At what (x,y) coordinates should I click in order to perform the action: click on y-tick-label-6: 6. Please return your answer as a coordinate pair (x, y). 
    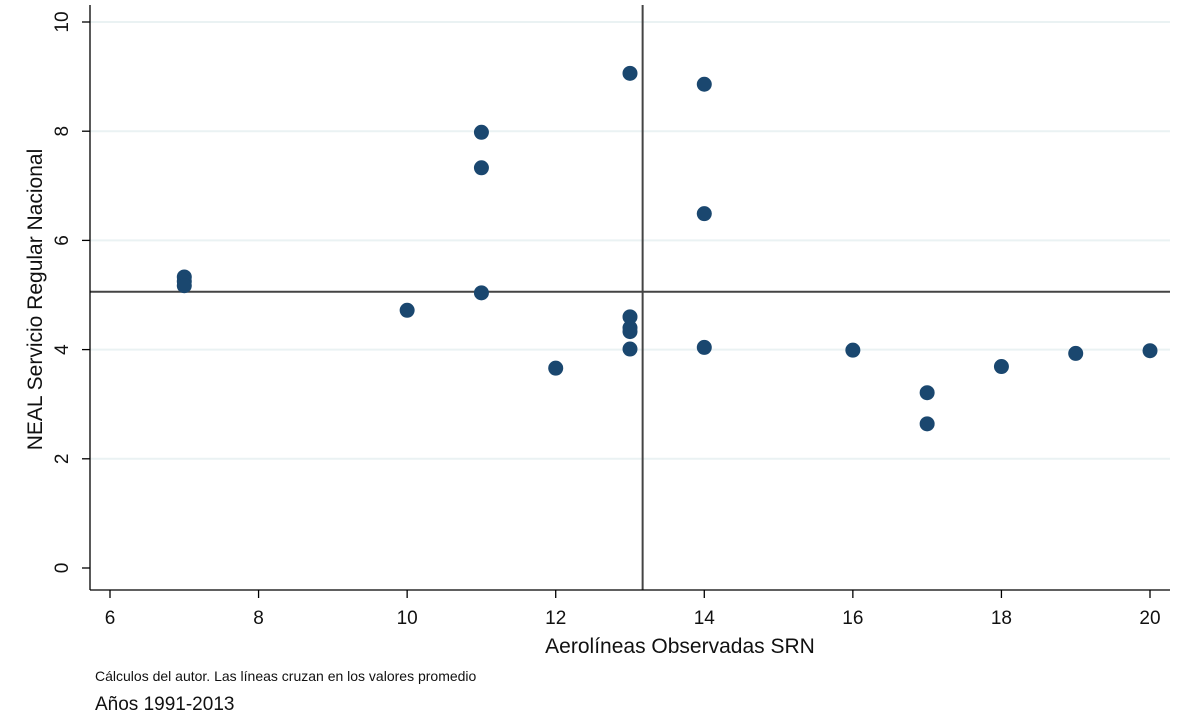
    Looking at the image, I should click on (62, 240).